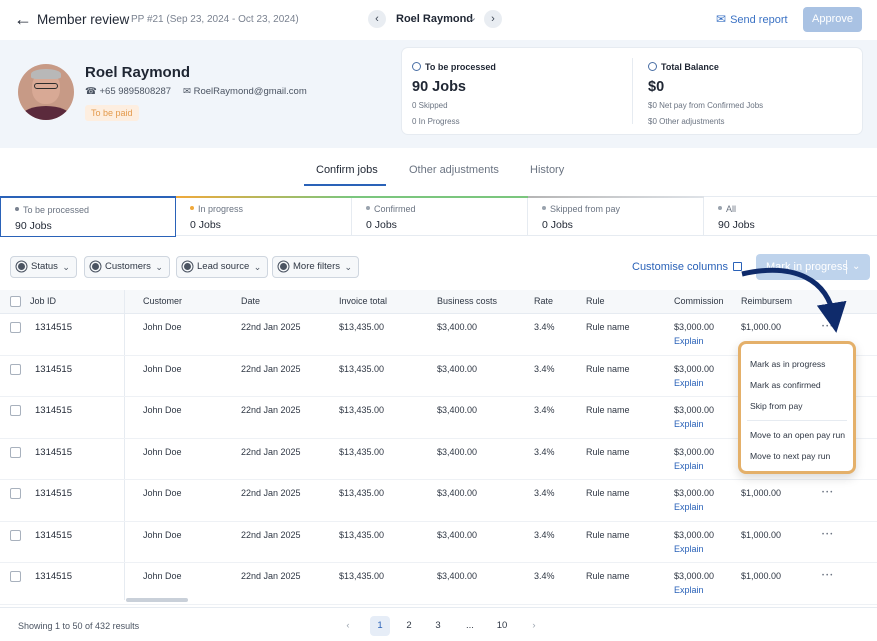  I want to click on send-report-button: ✉ Send report, so click(752, 19).